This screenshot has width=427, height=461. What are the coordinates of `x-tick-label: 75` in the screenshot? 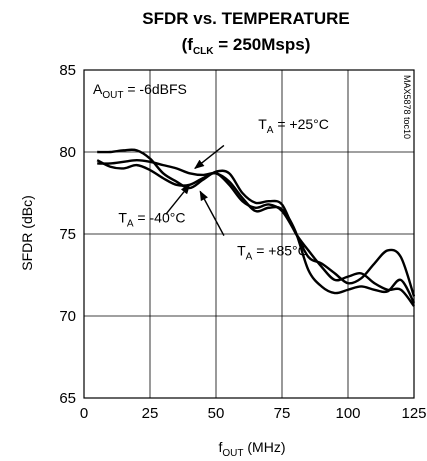 It's located at (282, 413).